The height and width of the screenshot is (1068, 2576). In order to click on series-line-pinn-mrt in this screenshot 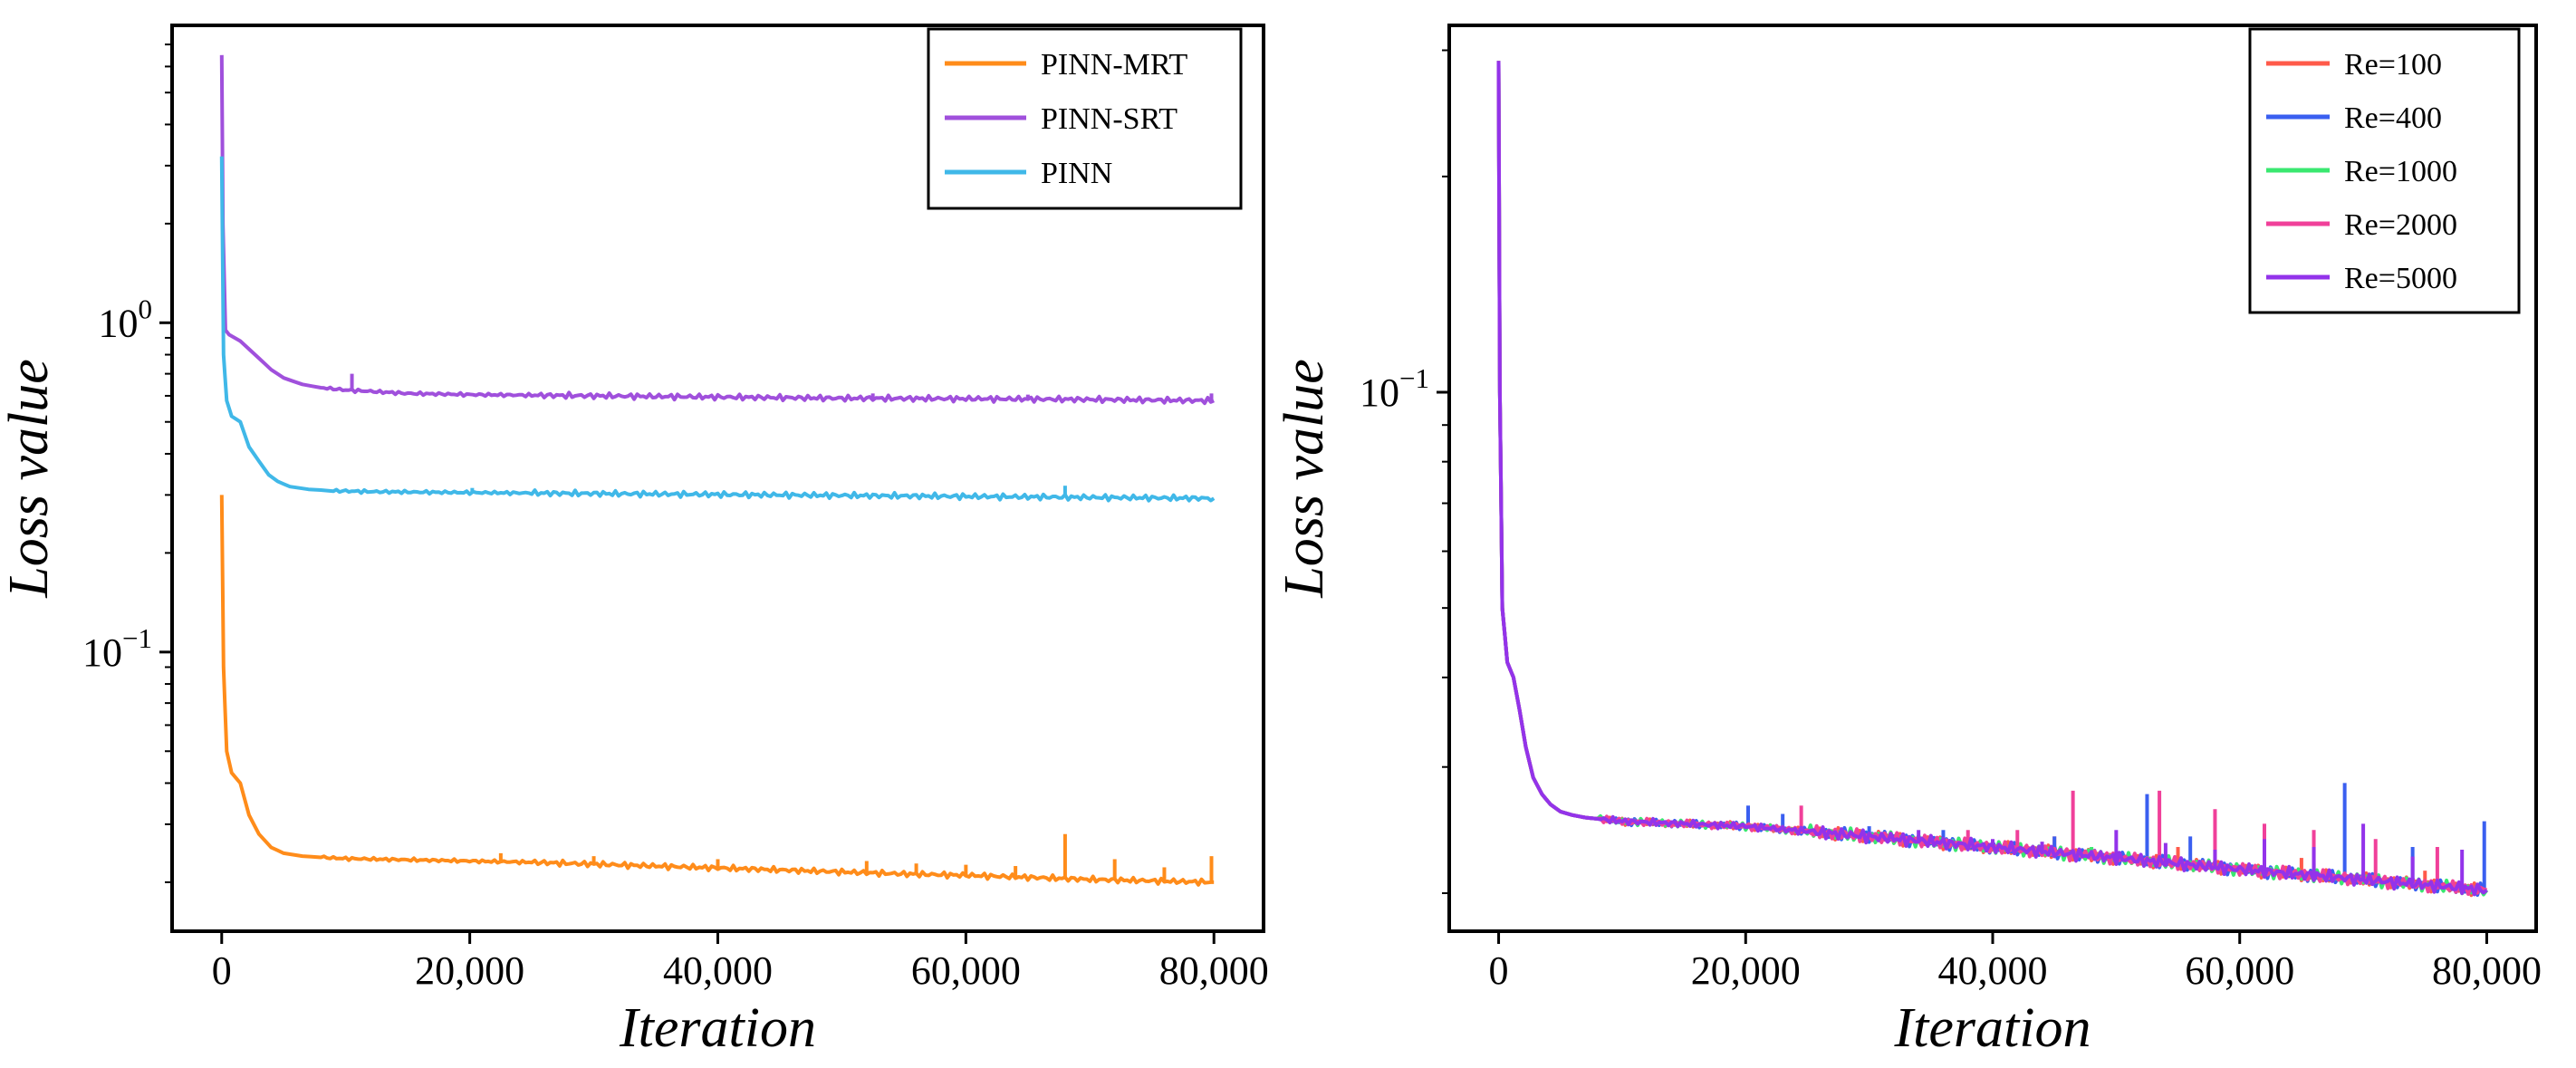, I will do `click(717, 691)`.